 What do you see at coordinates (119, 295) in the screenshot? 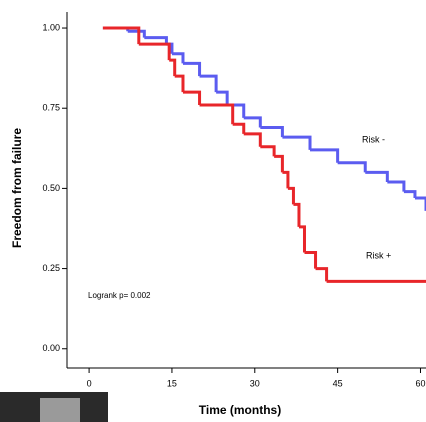
I see `annotation: Logrank p= 0.002` at bounding box center [119, 295].